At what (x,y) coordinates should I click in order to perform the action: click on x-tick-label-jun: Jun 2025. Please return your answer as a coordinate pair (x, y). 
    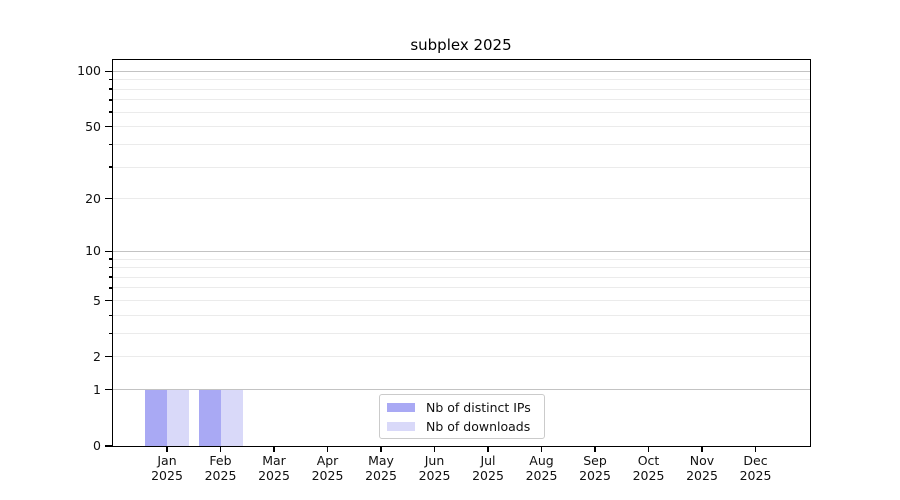
    Looking at the image, I should click on (434, 468).